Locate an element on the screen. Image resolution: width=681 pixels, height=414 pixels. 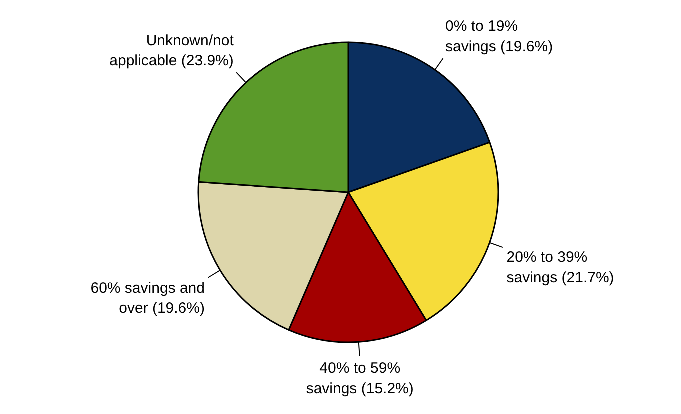
slice-label: Unknown/not applicable (23.9%) is located at coordinates (172, 51).